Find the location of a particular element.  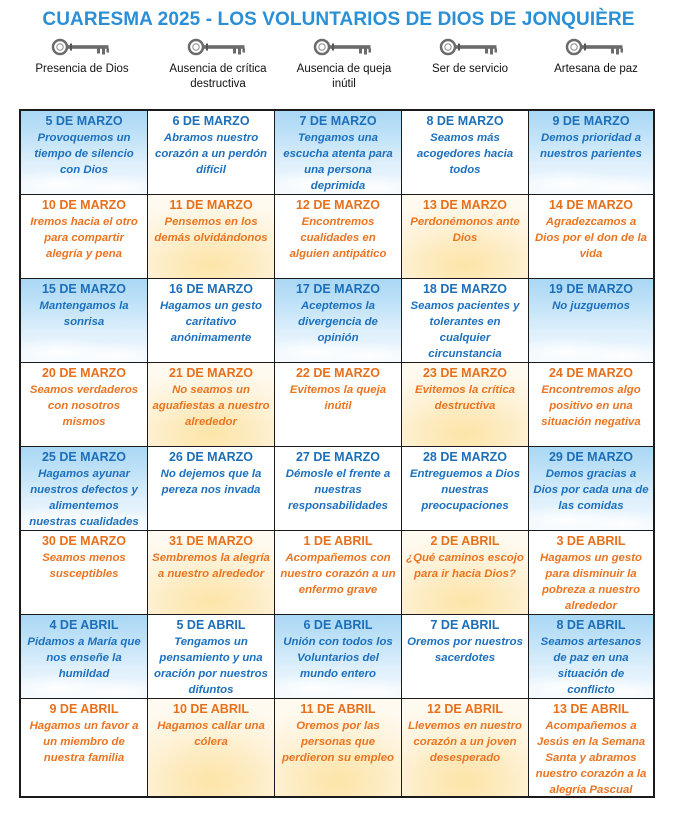

day-intention: Perdonémonos ante Dios is located at coordinates (465, 230).